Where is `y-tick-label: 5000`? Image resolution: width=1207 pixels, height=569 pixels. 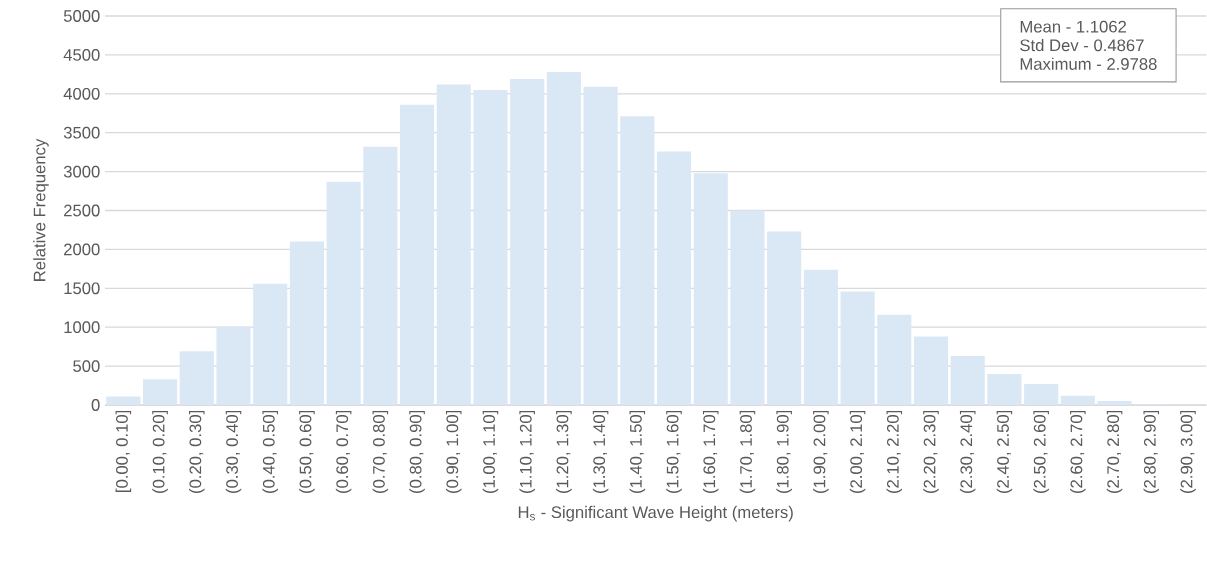 y-tick-label: 5000 is located at coordinates (81, 16).